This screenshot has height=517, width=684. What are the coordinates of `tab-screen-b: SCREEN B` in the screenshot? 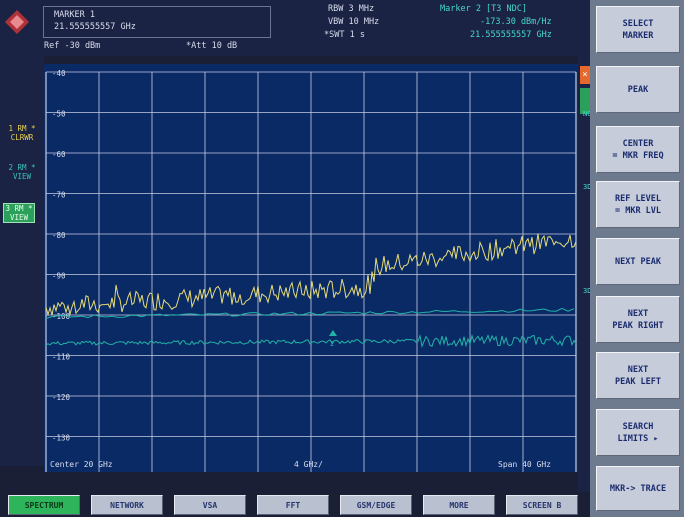 It's located at (542, 505).